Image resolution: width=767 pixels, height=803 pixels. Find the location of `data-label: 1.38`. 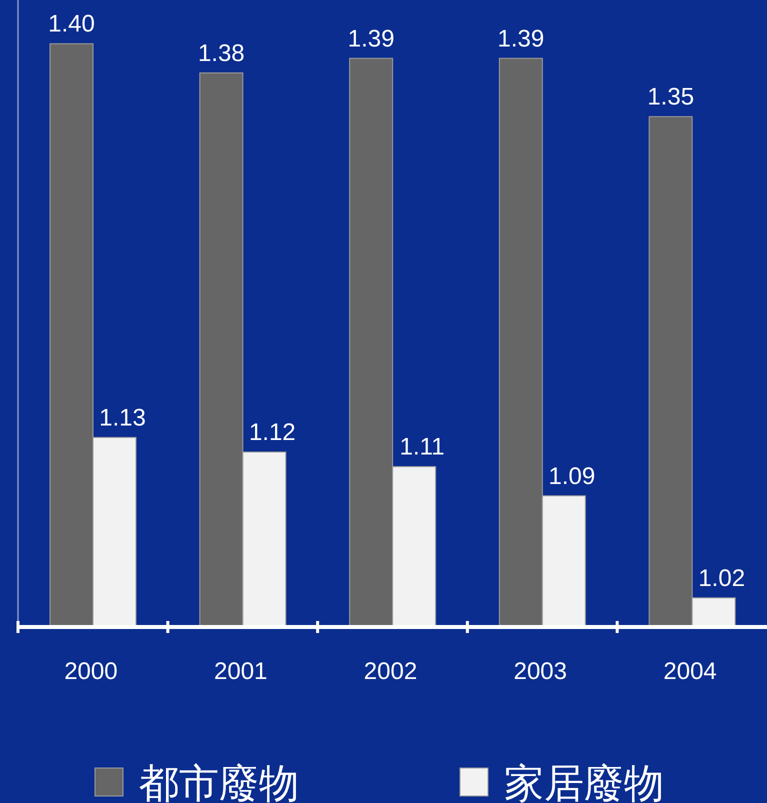

data-label: 1.38 is located at coordinates (221, 53).